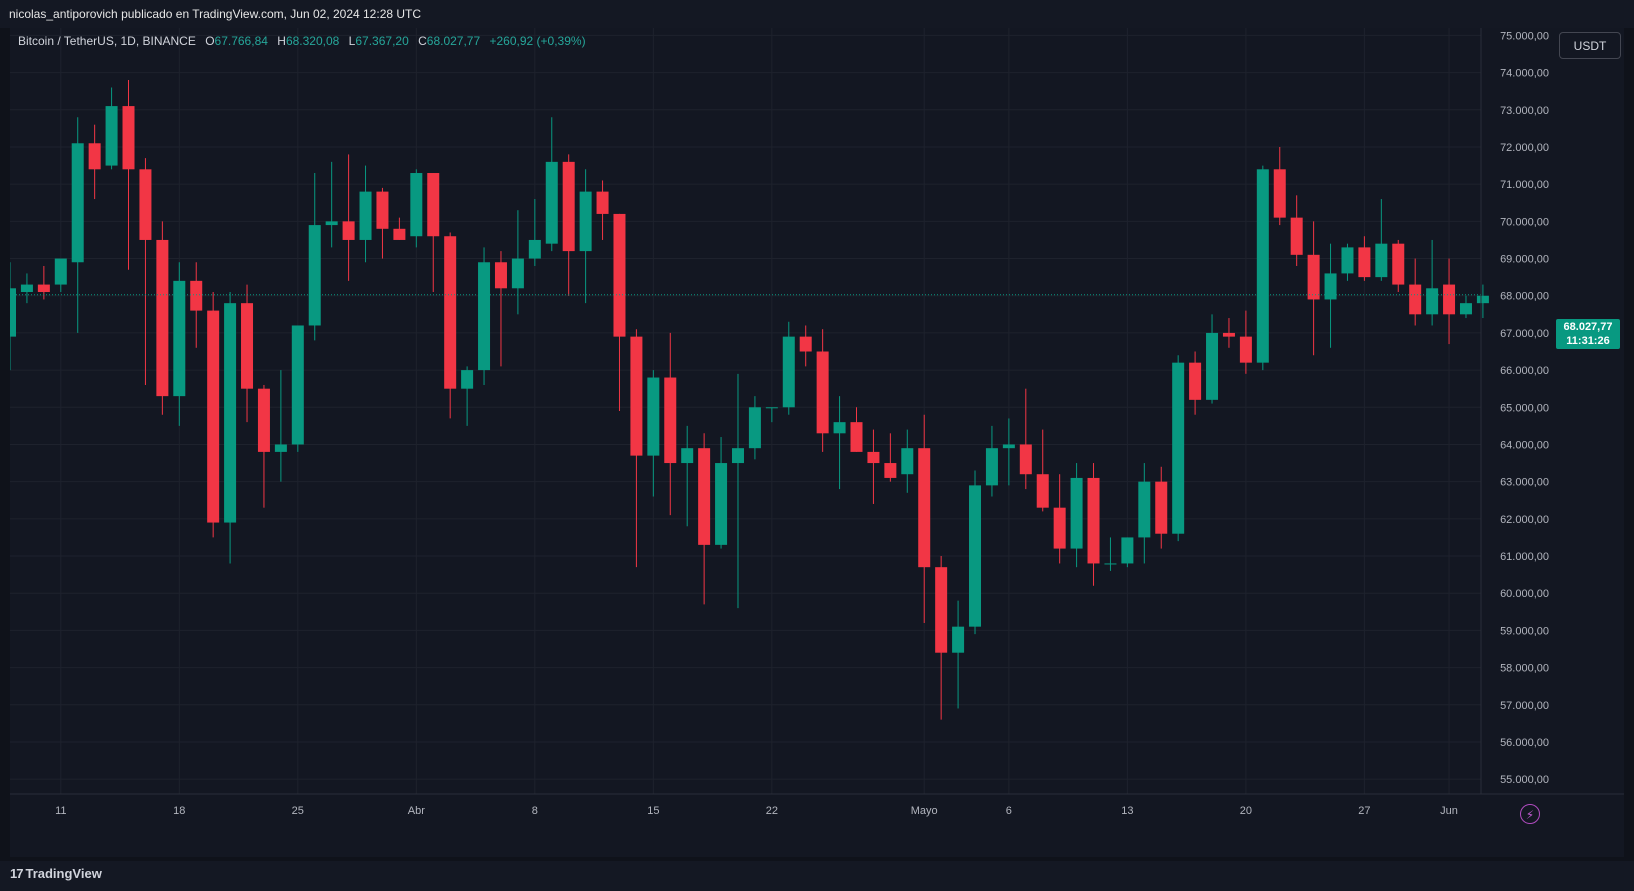 Image resolution: width=1634 pixels, height=891 pixels. Describe the element at coordinates (535, 811) in the screenshot. I see `time-tick-label: 8` at that location.